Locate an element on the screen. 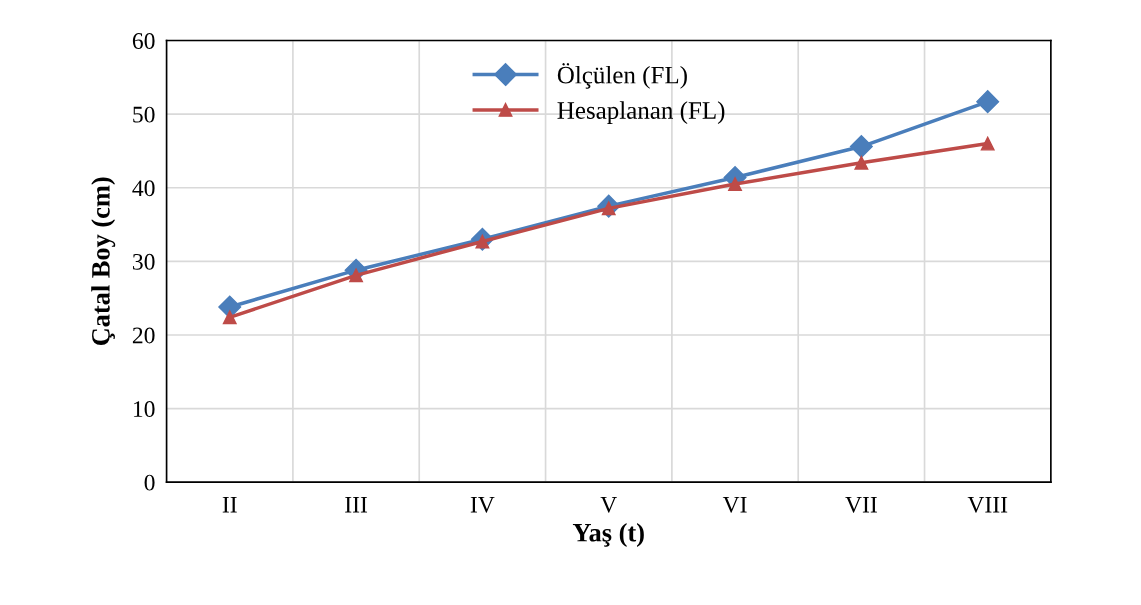  x-tick-label: III is located at coordinates (356, 505).